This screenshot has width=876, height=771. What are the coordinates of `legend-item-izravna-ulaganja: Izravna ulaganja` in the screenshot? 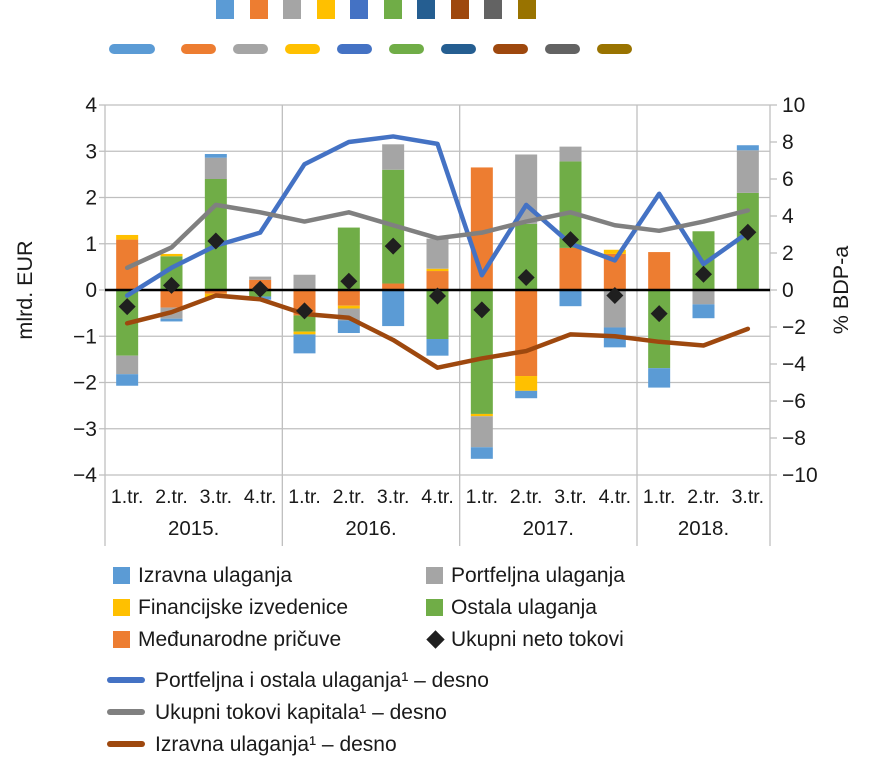 It's located at (269, 575).